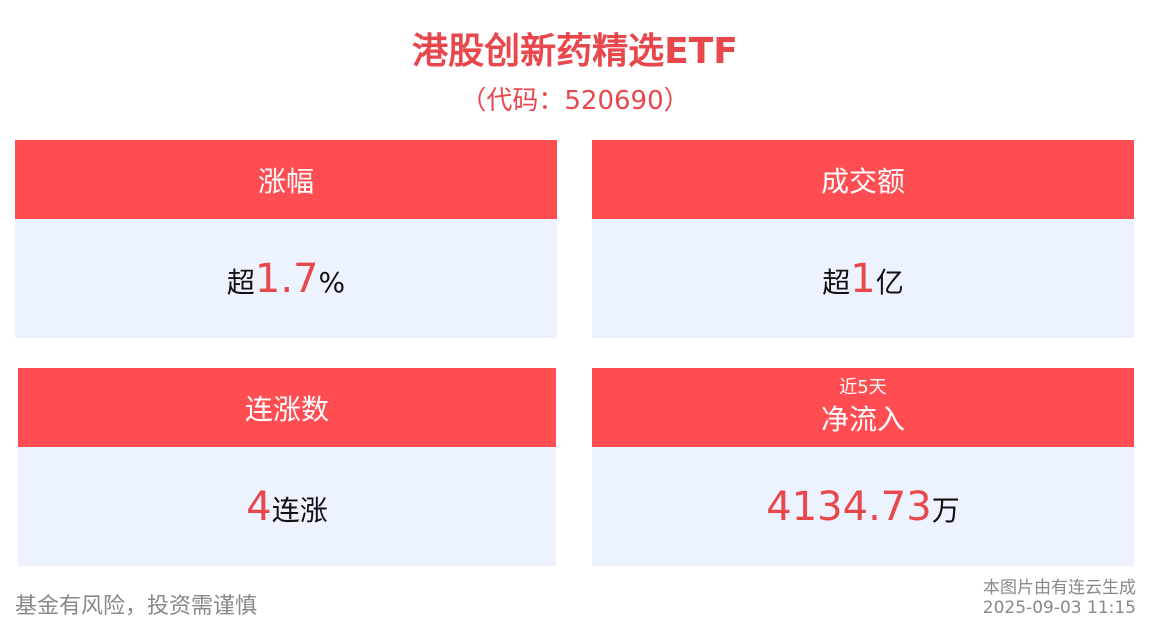 Image resolution: width=1150 pixels, height=632 pixels. I want to click on source-info: 本图片由有连云生成 2025-09-03 11:15, so click(1059, 598).